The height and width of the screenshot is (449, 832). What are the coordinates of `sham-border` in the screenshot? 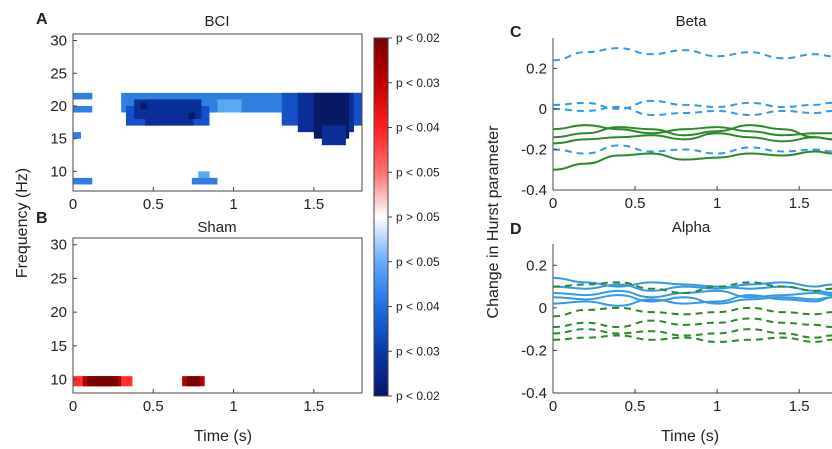 It's located at (217, 315).